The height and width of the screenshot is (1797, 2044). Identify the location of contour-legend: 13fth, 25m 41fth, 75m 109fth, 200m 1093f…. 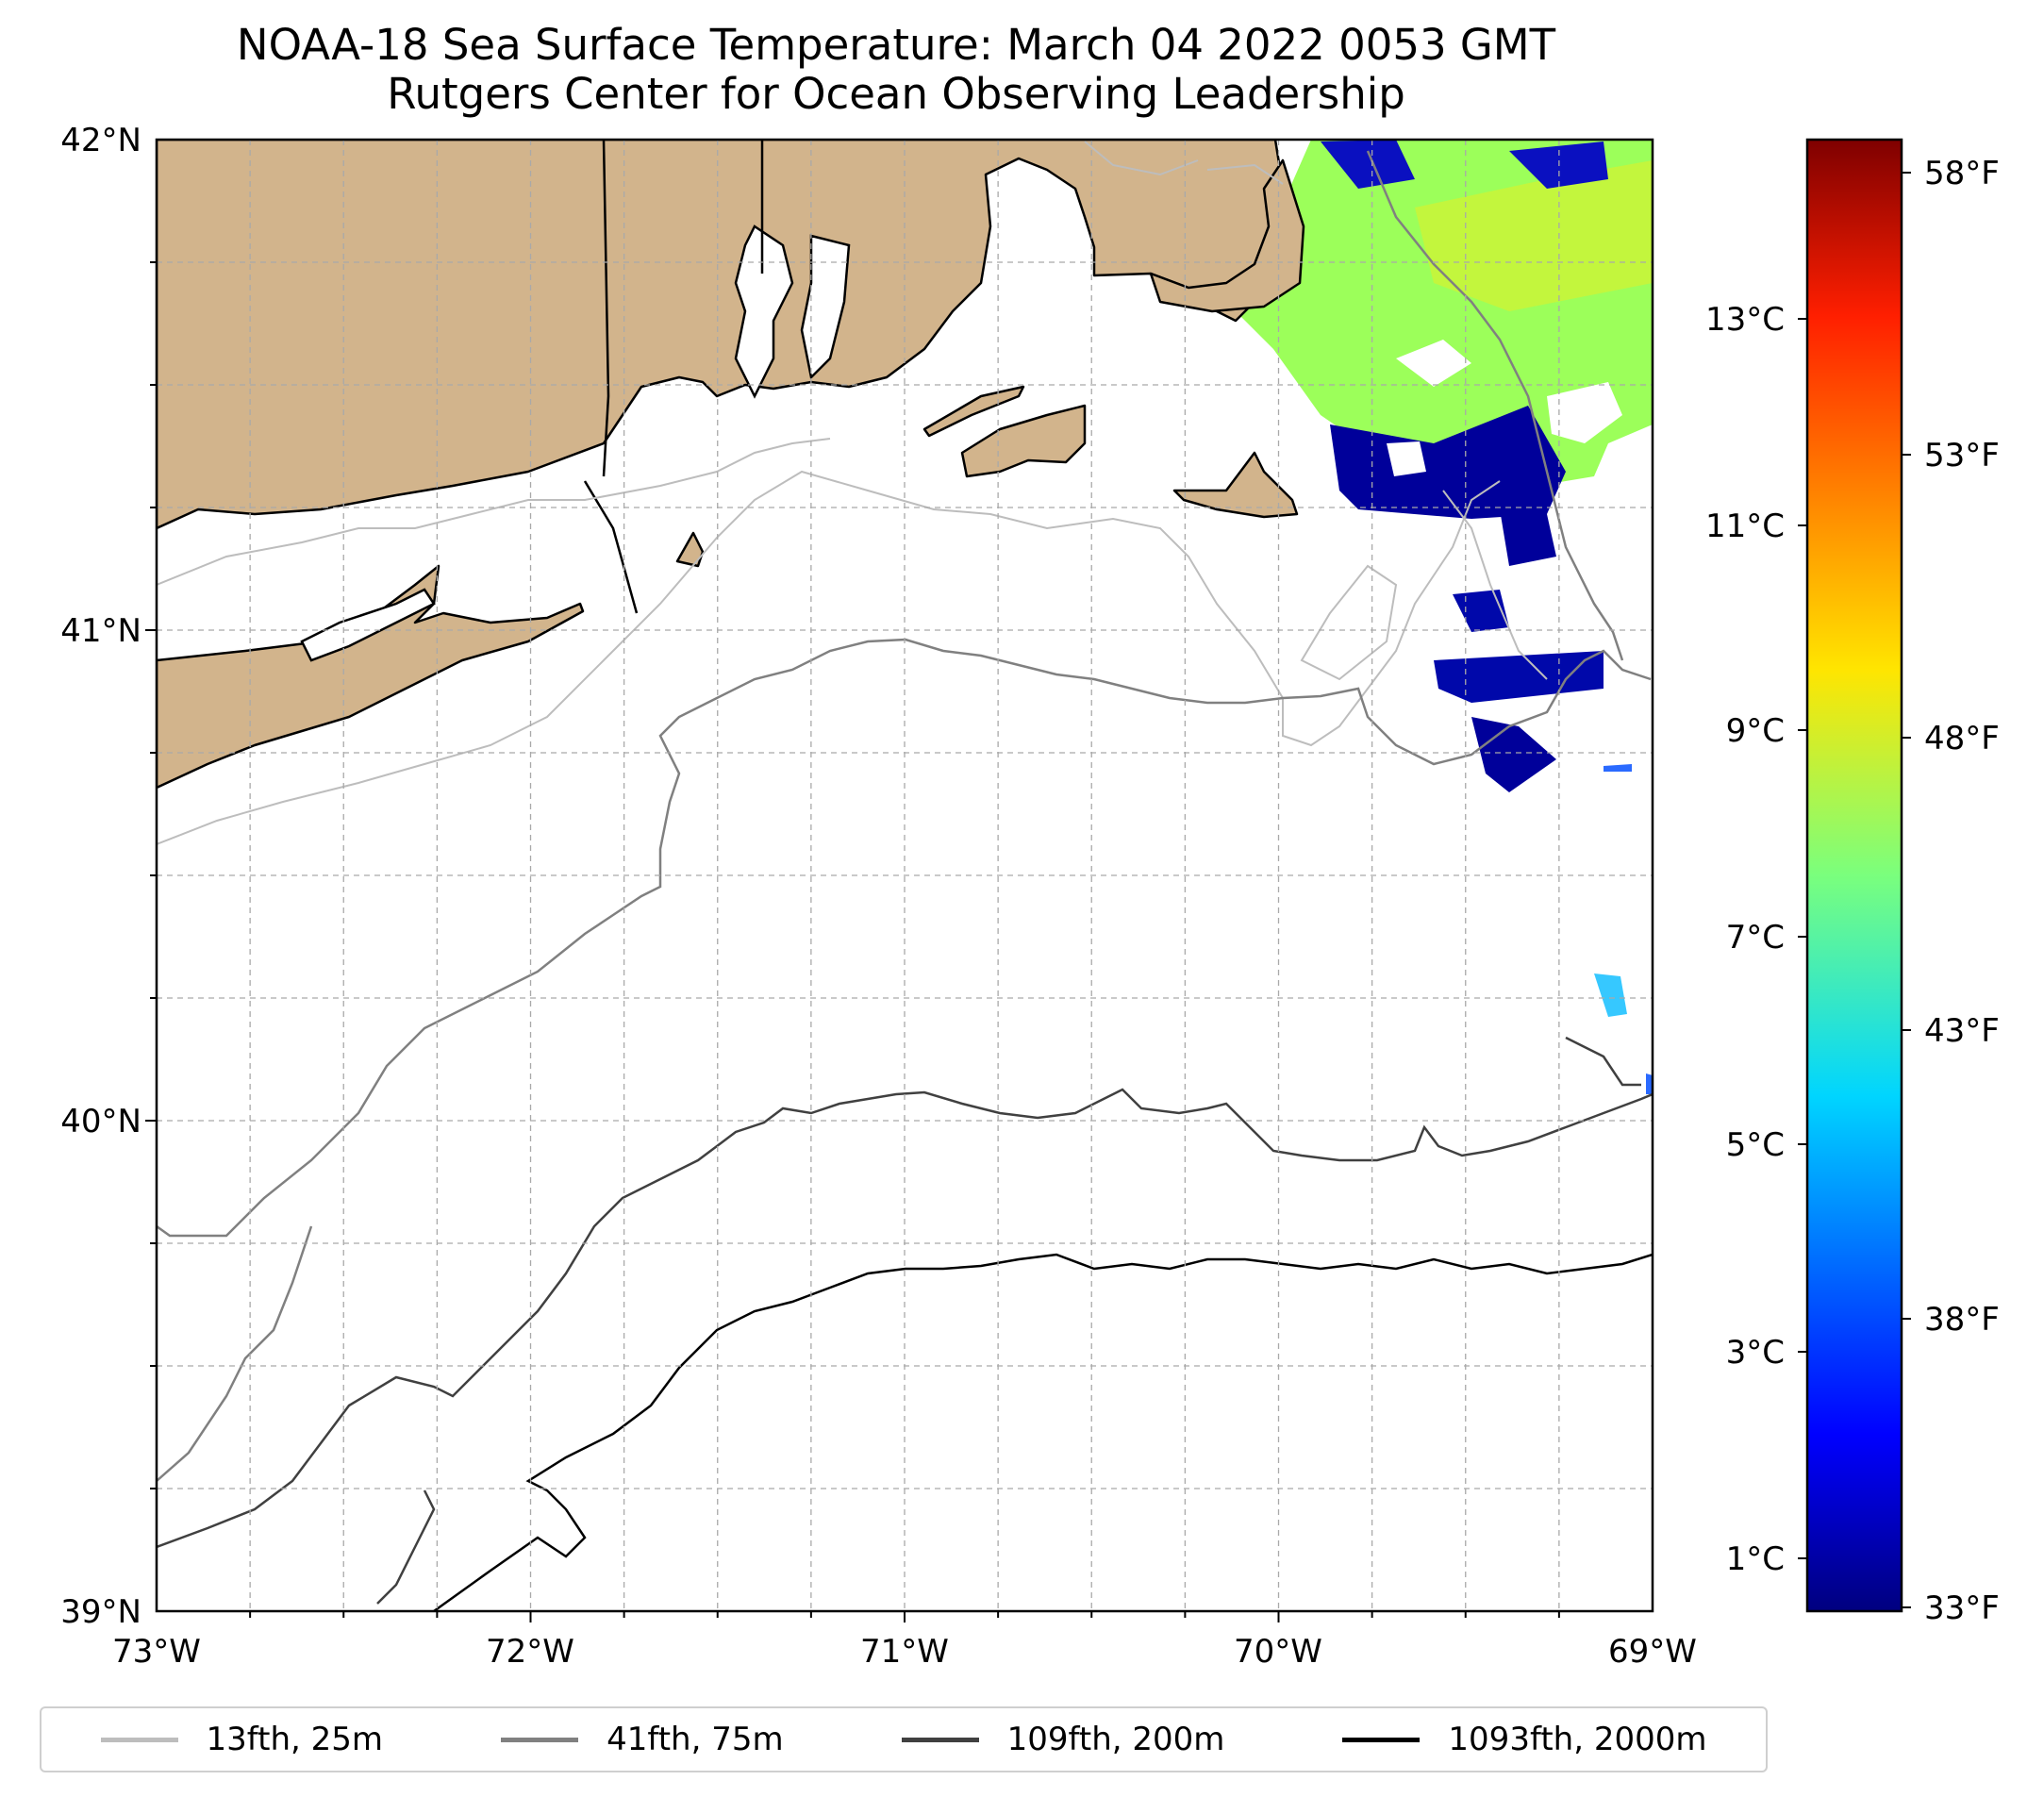
(904, 1739).